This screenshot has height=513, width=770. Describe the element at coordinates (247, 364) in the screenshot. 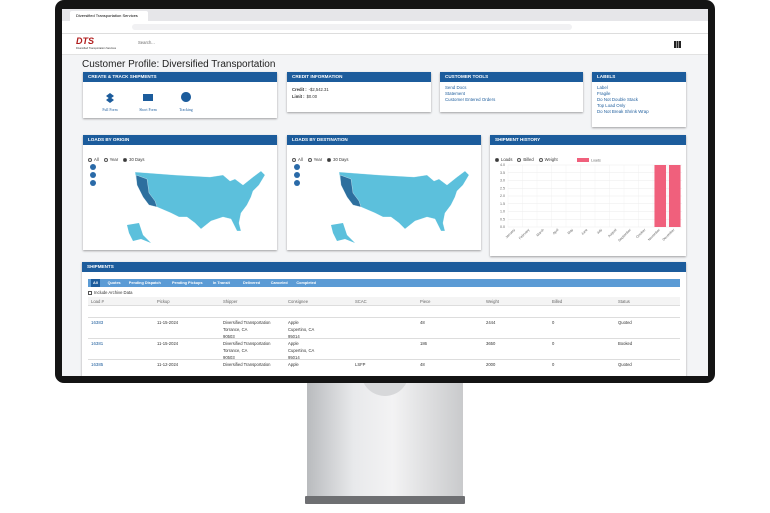

I see `cell-line: Diversified Transportation` at that location.